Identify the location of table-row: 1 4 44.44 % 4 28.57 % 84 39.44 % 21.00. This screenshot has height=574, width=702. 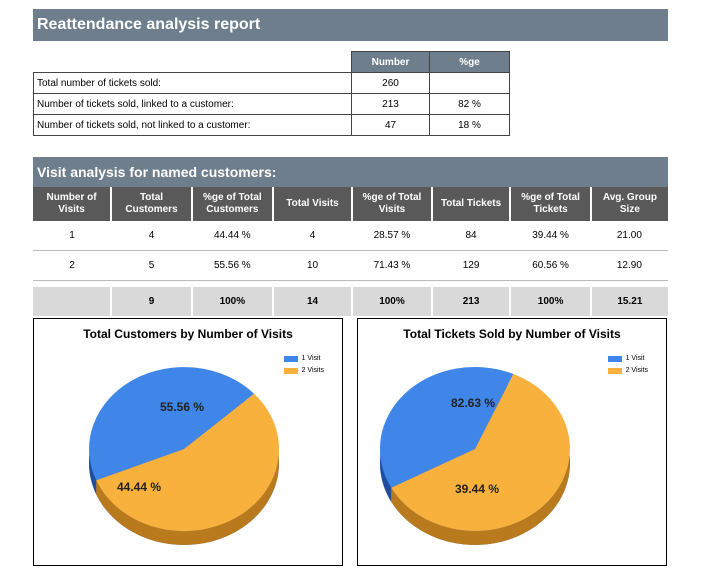
(350, 236).